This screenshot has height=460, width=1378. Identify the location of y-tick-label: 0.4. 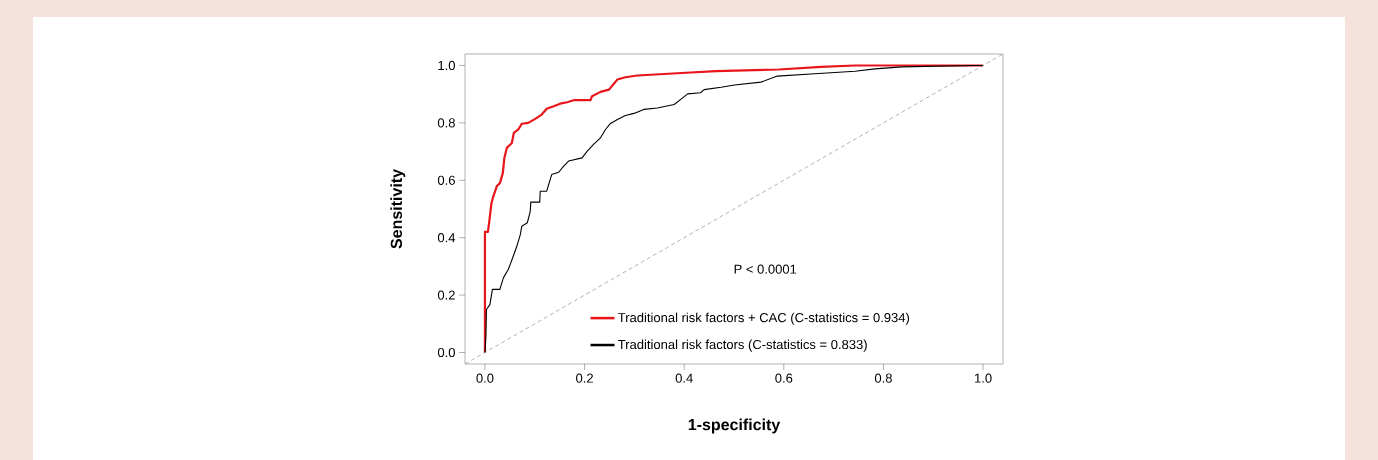
(446, 238).